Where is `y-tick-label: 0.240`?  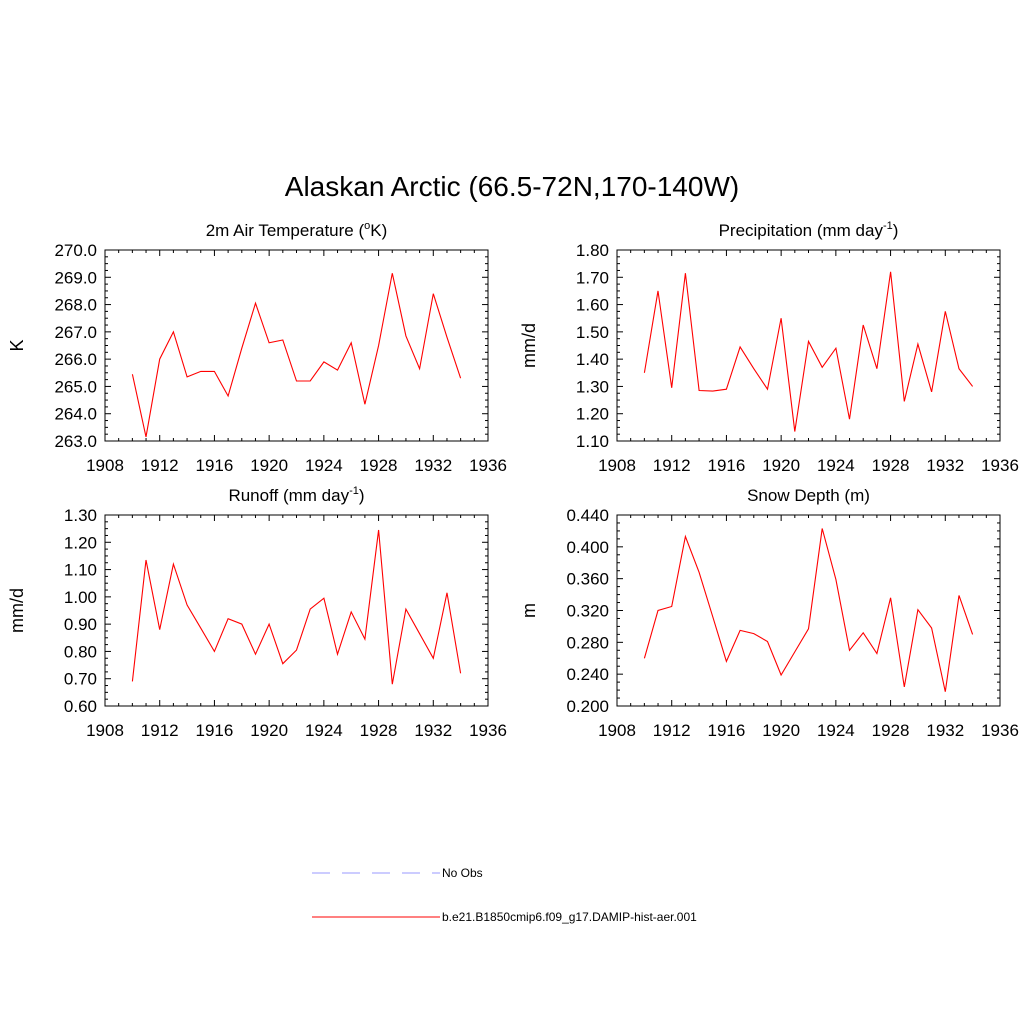
y-tick-label: 0.240 is located at coordinates (587, 674).